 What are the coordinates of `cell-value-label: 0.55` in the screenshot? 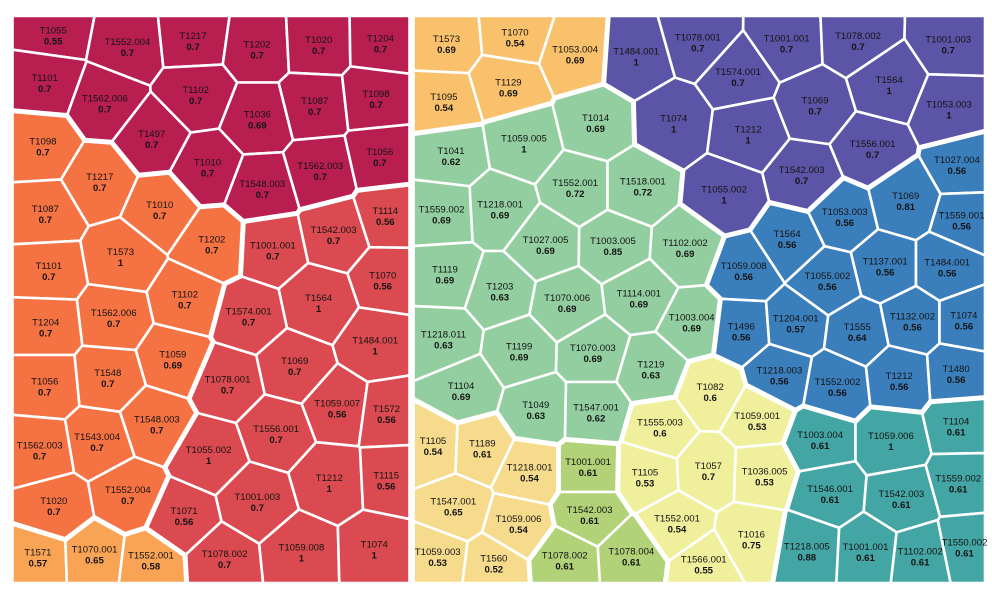 It's located at (53, 42).